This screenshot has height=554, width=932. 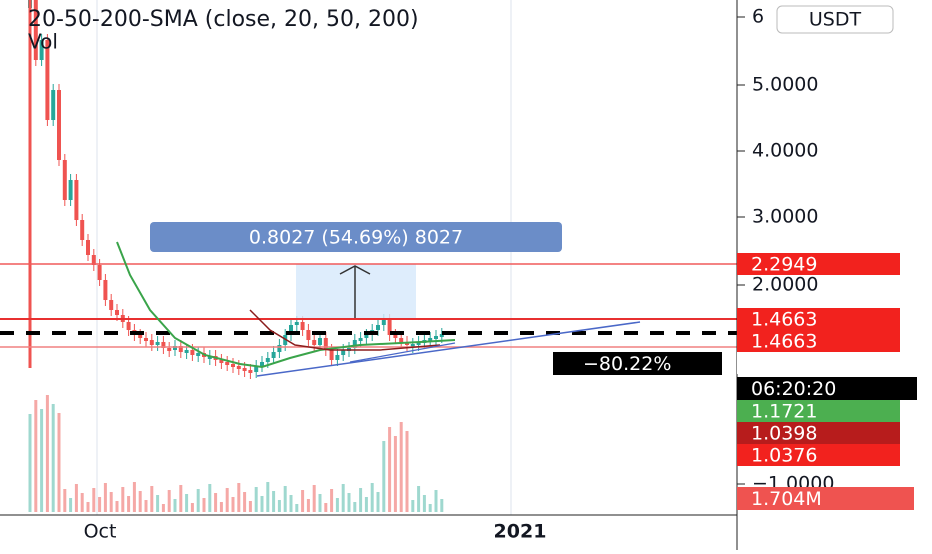 I want to click on trend-line, so click(x=402, y=352).